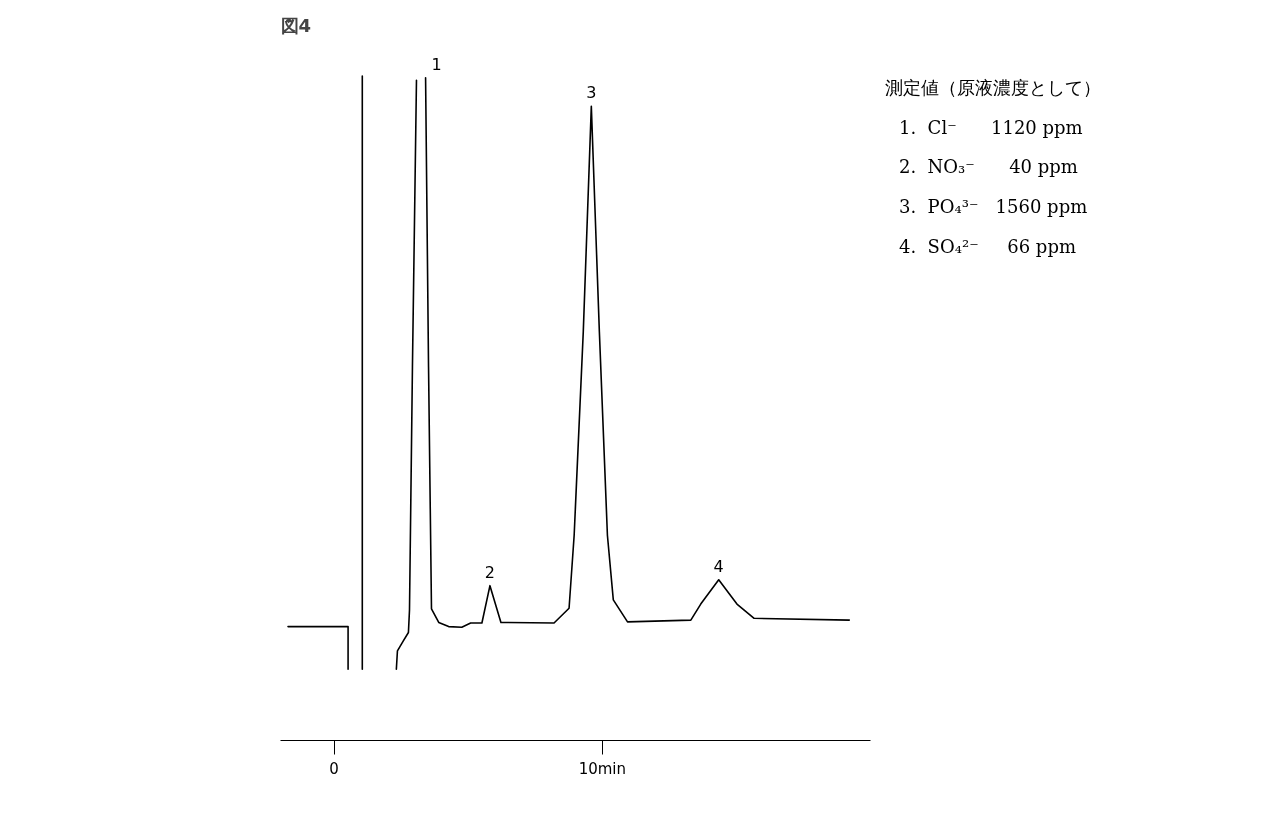 The height and width of the screenshot is (826, 1285). Describe the element at coordinates (718, 566) in the screenshot. I see `annotation: 4` at that location.